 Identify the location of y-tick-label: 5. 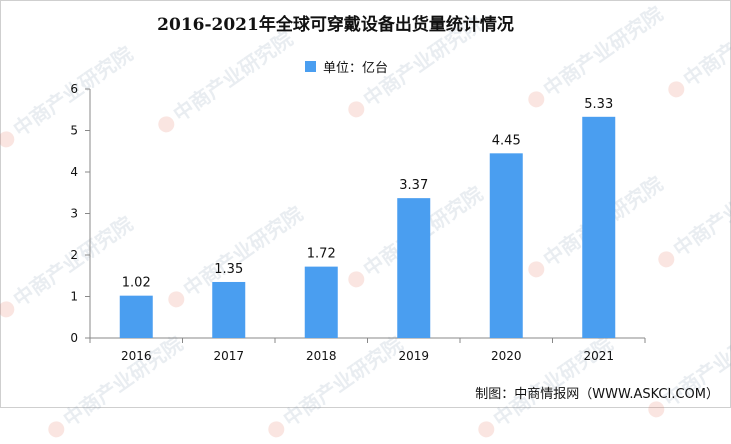
(74, 131).